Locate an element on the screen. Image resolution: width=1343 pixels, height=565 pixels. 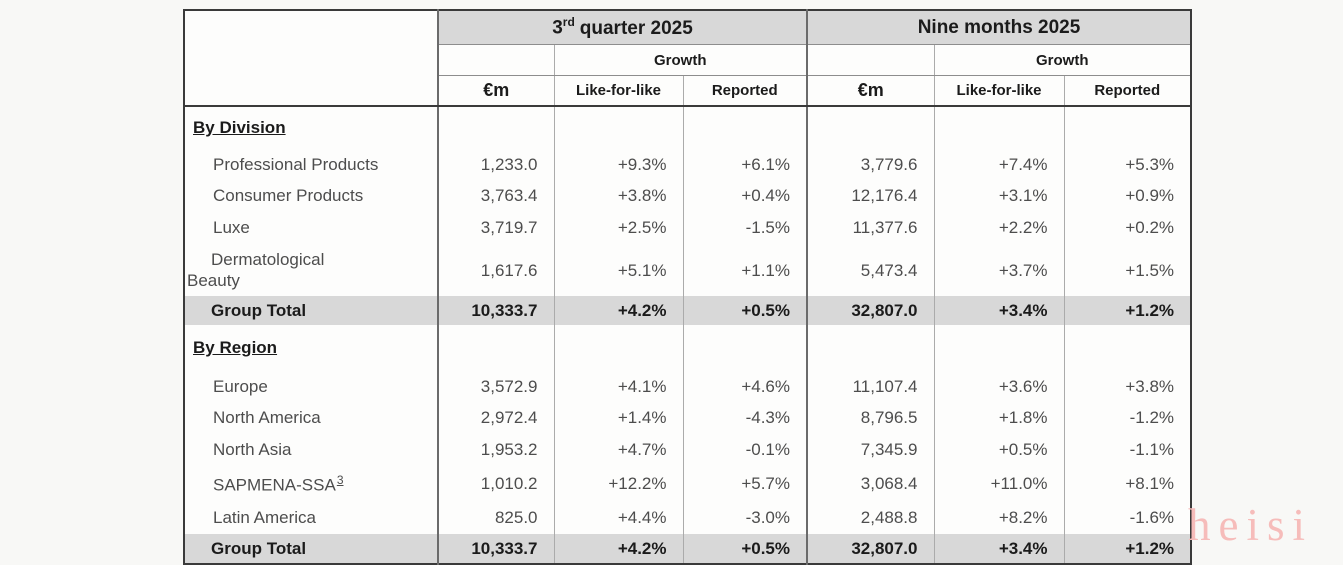
value-cell: -0.1% is located at coordinates (744, 450).